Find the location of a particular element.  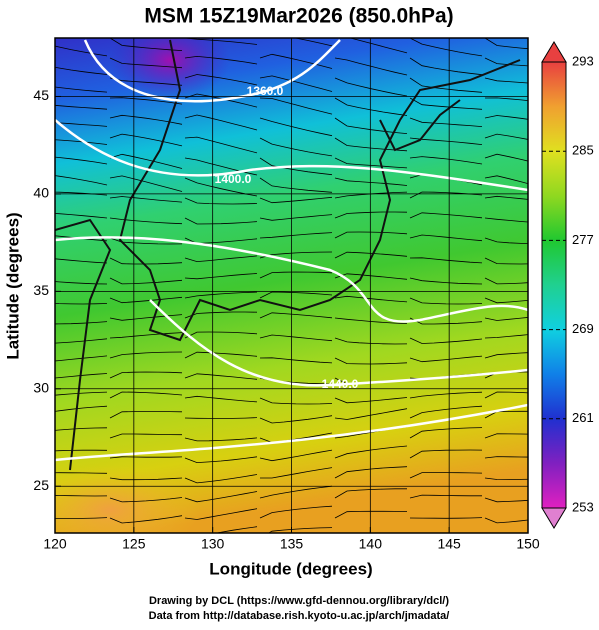

y-tick-label: 45 is located at coordinates (41, 95).